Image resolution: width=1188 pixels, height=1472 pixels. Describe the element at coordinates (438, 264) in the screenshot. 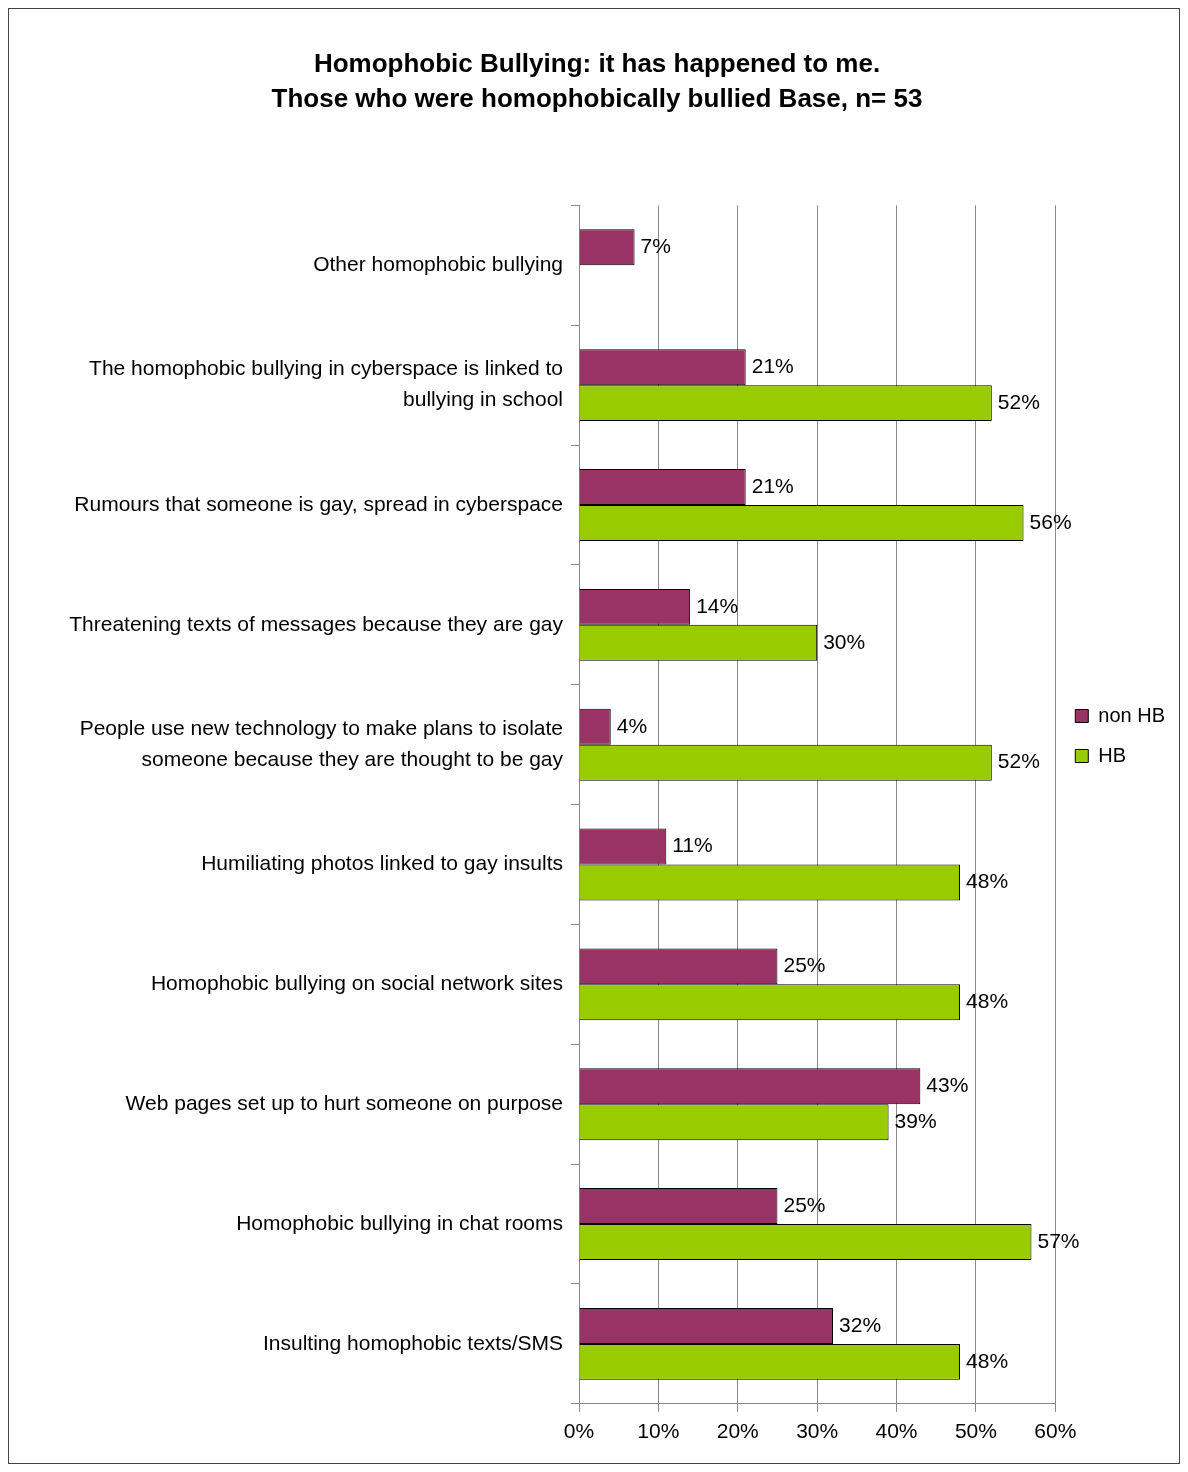

I see `y-tick-label: Other homophobic bullying` at that location.